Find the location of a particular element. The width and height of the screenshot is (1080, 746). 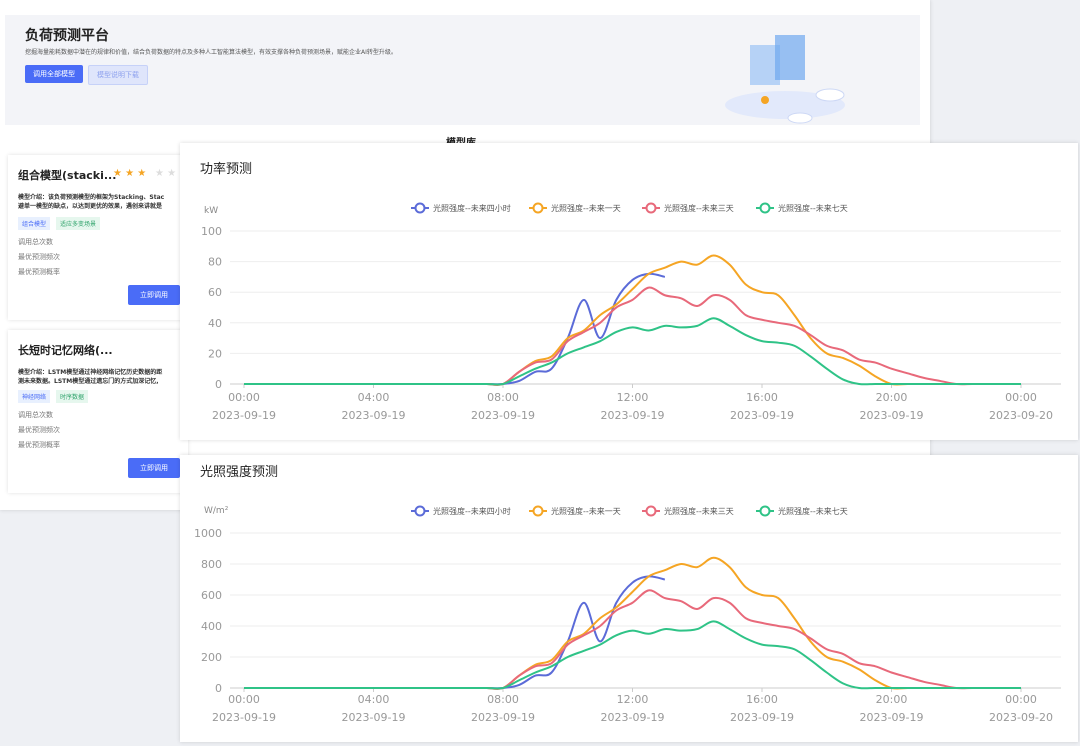

tag: 时序数据 is located at coordinates (72, 396).